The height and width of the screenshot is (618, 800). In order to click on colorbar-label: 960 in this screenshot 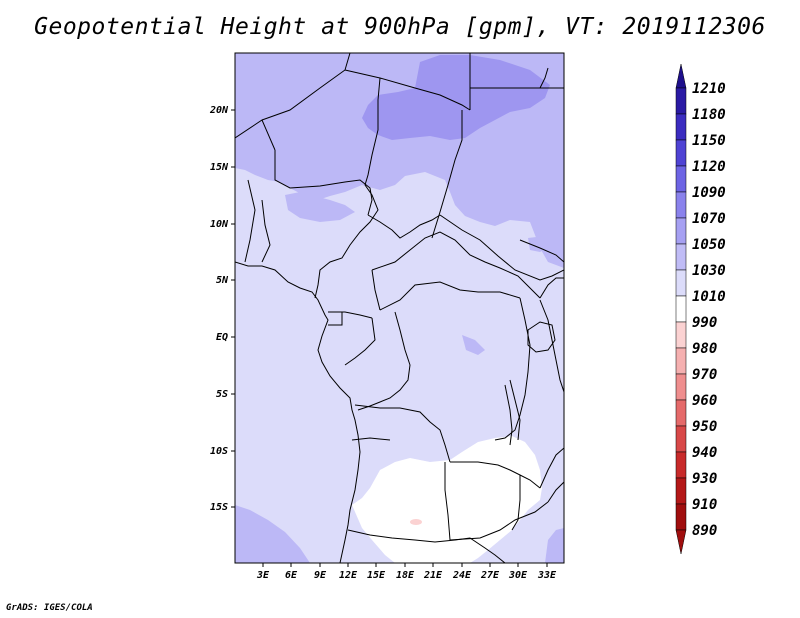, I will do `click(704, 401)`.